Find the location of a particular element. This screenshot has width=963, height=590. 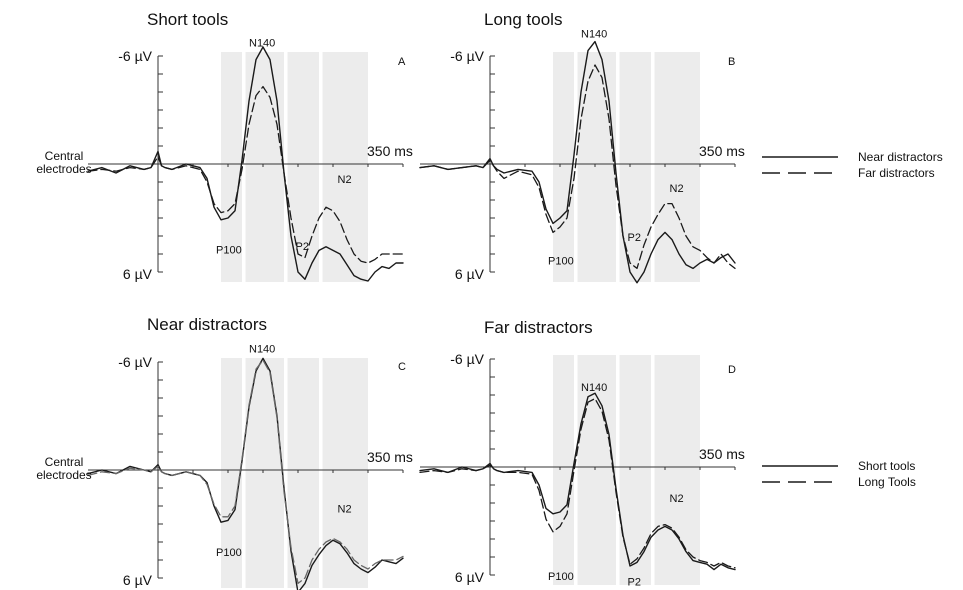

legend-label: Far distractors is located at coordinates (896, 173).